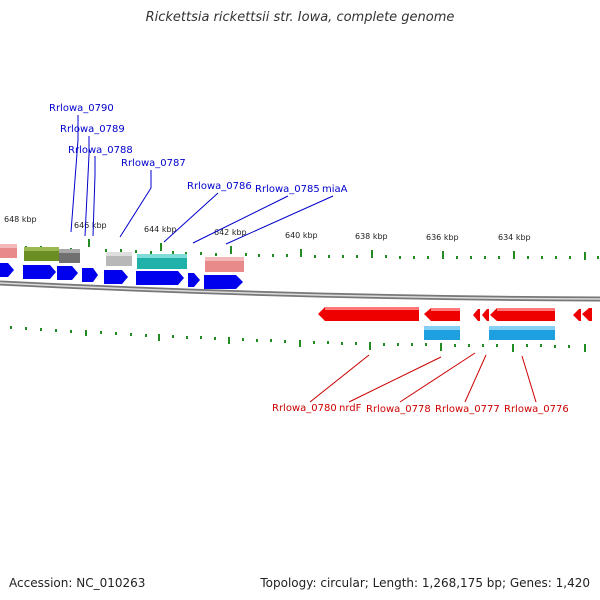  Describe the element at coordinates (90, 225) in the screenshot. I see `scale-label-646: 646 kbp` at that location.